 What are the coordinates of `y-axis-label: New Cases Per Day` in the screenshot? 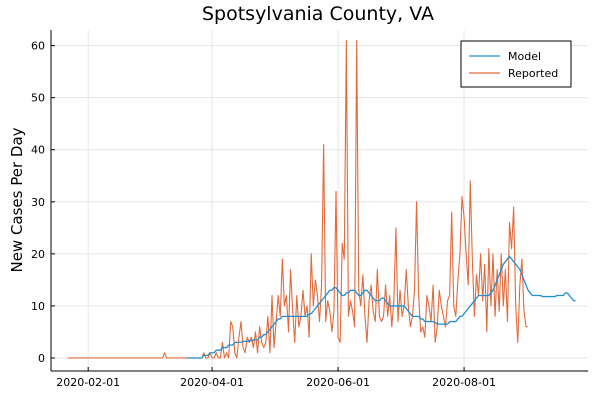 It's located at (17, 199).